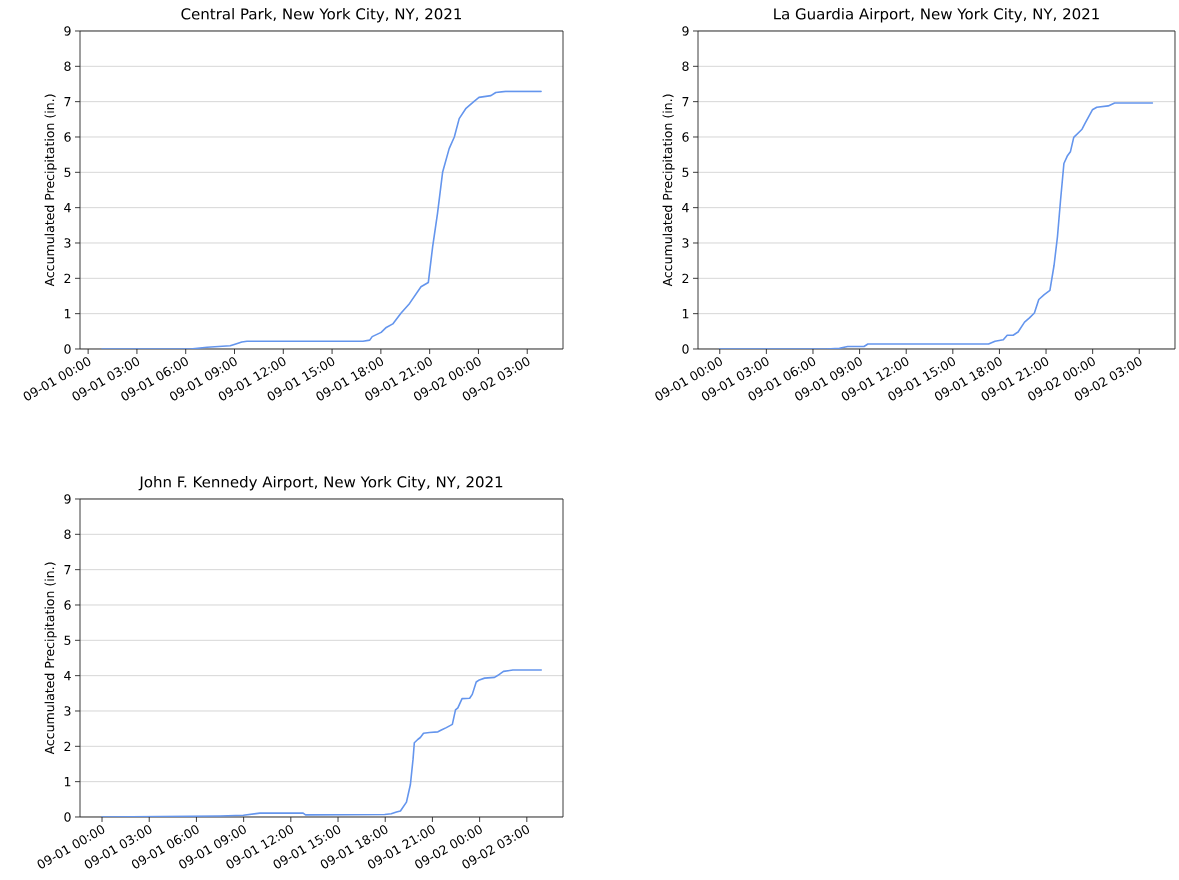 Image resolution: width=1179 pixels, height=880 pixels. I want to click on chart-title: La Guardia Airport, New York City, NY, 2021, so click(936, 15).